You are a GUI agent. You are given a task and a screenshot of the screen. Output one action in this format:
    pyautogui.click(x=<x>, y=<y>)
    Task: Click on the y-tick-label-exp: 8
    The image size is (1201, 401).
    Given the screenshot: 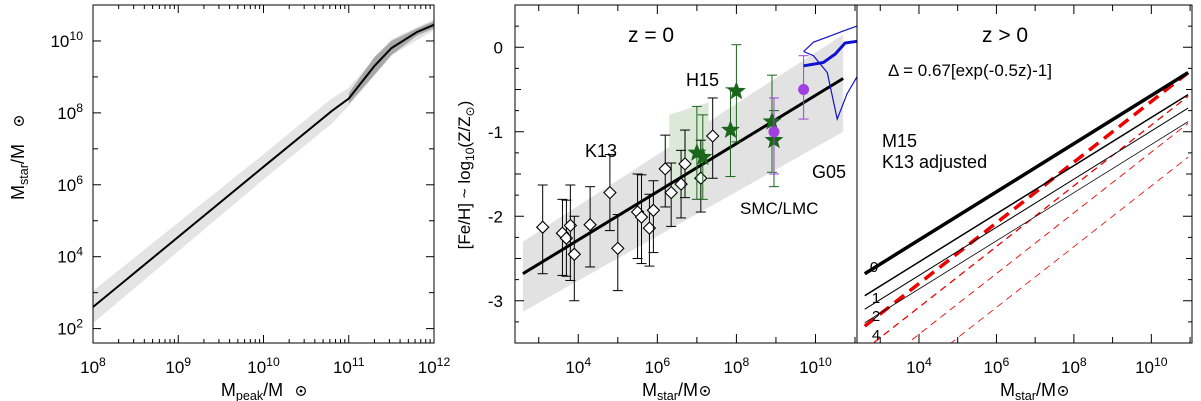 What is the action you would take?
    pyautogui.click(x=79, y=108)
    